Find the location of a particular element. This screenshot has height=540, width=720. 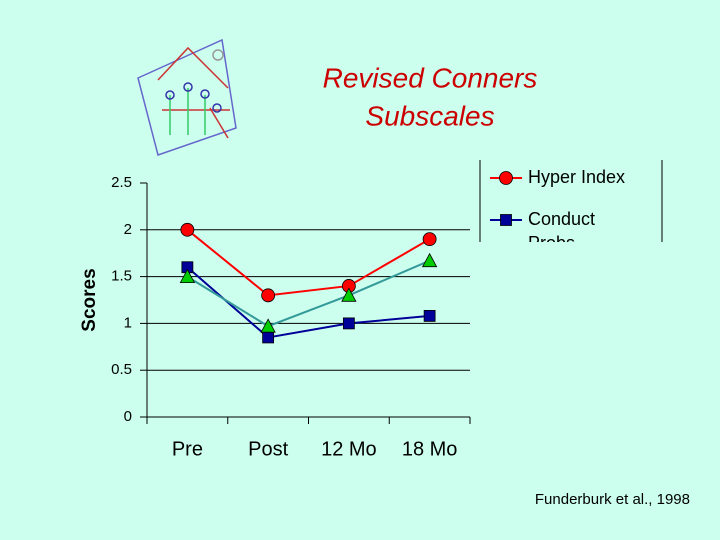

x-tick-label: Pre is located at coordinates (187, 449).